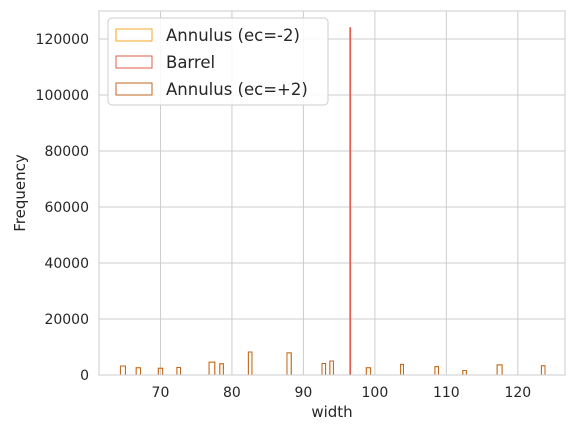 The height and width of the screenshot is (432, 576). I want to click on x-tick-label: 120, so click(517, 393).